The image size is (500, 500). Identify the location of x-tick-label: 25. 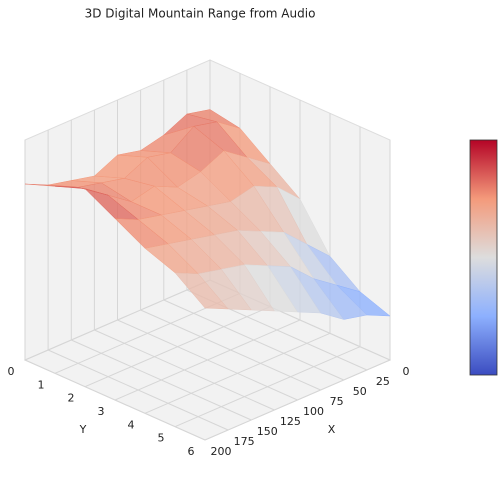
(383, 381).